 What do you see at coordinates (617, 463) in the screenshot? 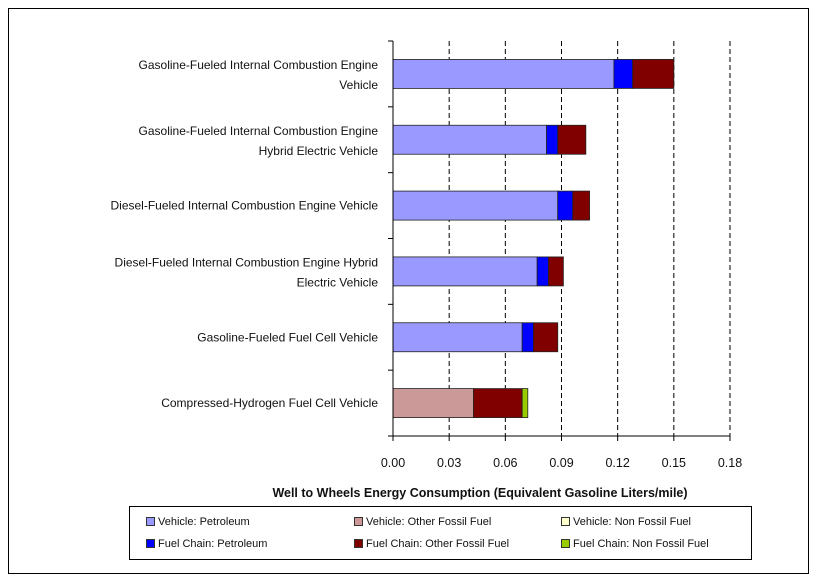
I see `x-tick-label: 0.12` at bounding box center [617, 463].